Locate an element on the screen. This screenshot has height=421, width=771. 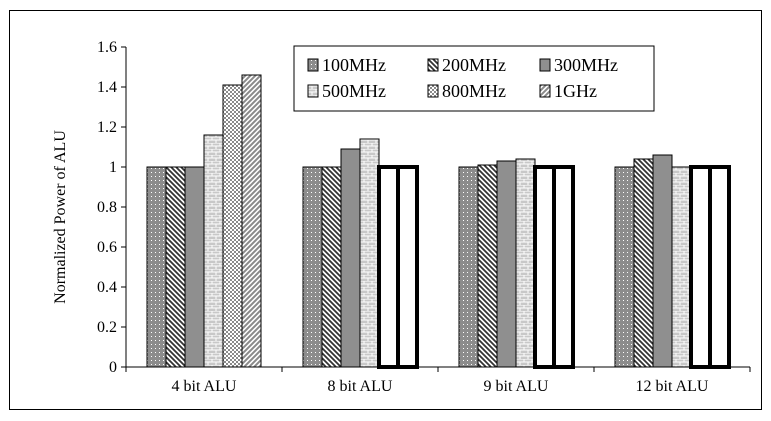
legend: 100MHz 200MHz 300MHz 500MHz 800MHz 1GHz is located at coordinates (474, 78).